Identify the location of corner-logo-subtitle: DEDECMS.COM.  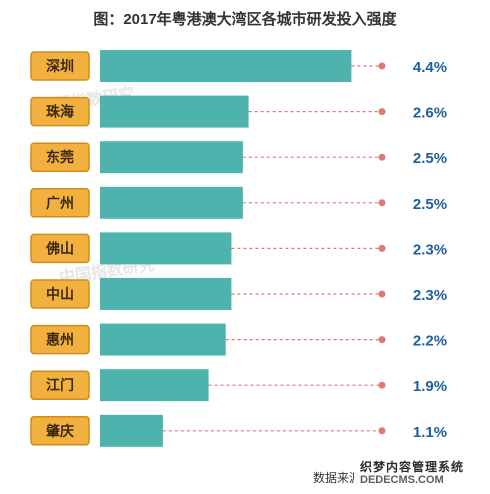
(402, 480).